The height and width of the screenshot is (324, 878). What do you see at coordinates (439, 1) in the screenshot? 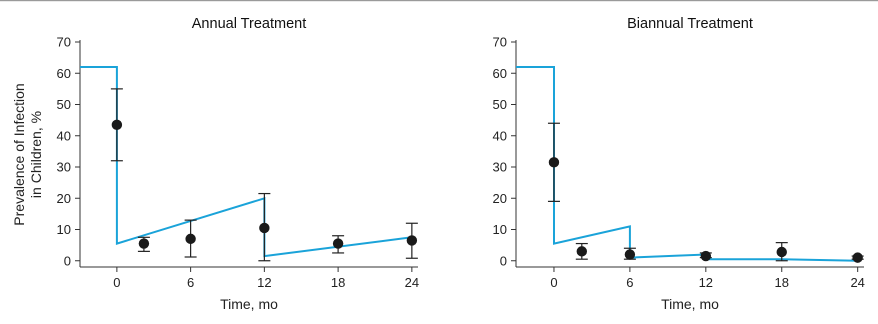
I see `figure-top-rule` at bounding box center [439, 1].